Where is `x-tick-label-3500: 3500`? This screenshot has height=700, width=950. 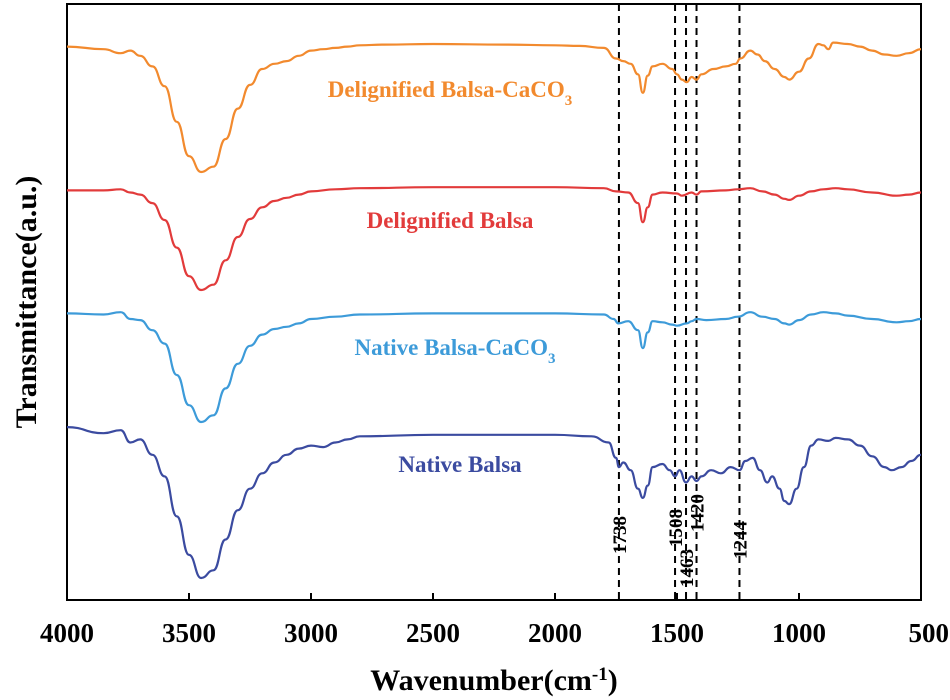
x-tick-label-3500: 3500 is located at coordinates (189, 633).